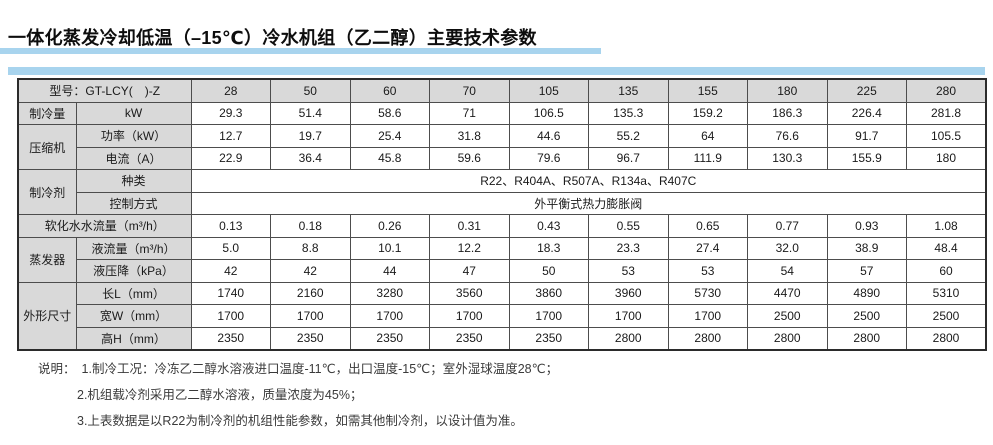  I want to click on param-label-pressure-drop: 液压降（kPa）, so click(133, 271).